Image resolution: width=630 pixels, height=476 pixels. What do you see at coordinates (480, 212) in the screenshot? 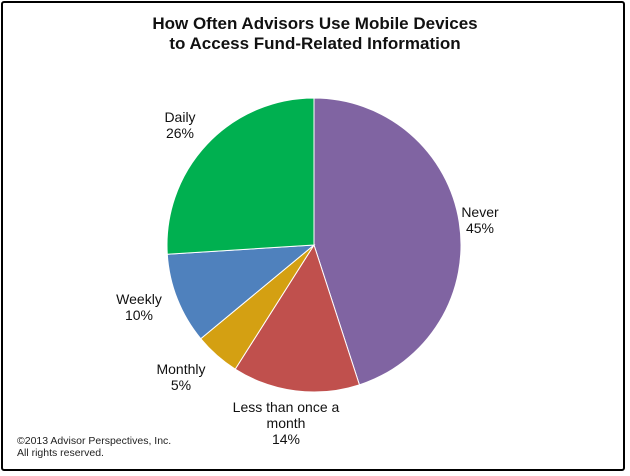
I see `pie-label-line: Never` at bounding box center [480, 212].